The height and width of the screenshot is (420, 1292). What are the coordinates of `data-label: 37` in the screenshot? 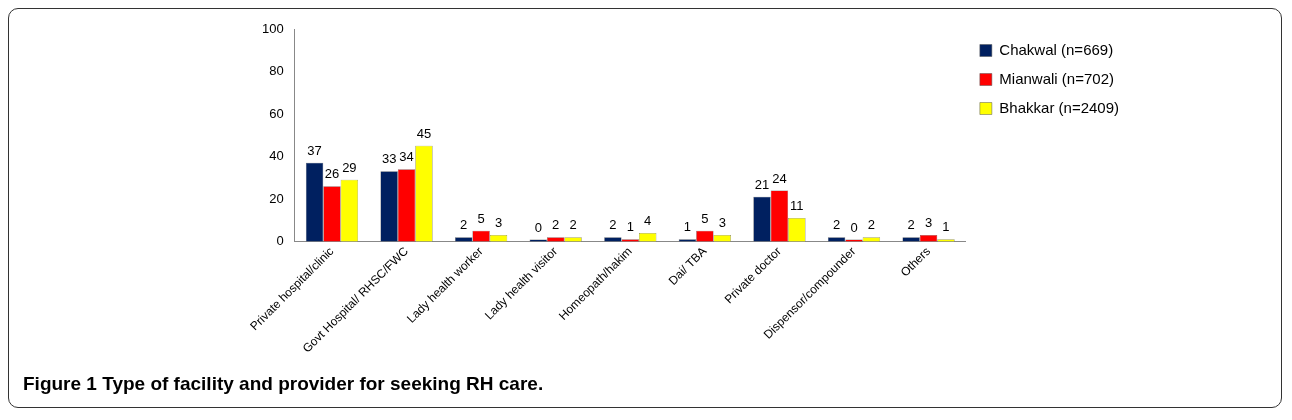 It's located at (314, 150).